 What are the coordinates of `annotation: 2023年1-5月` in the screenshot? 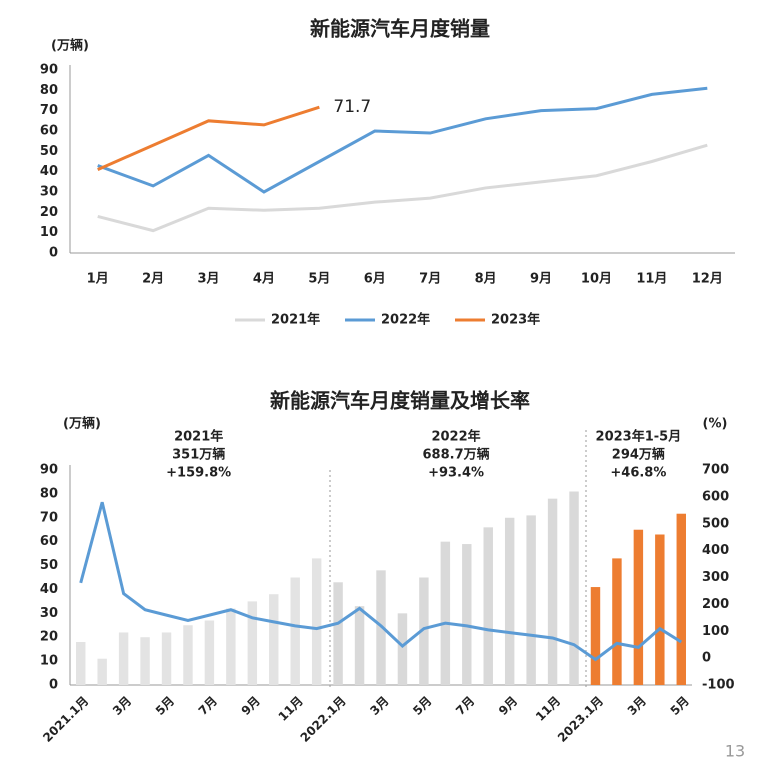 It's located at (639, 437).